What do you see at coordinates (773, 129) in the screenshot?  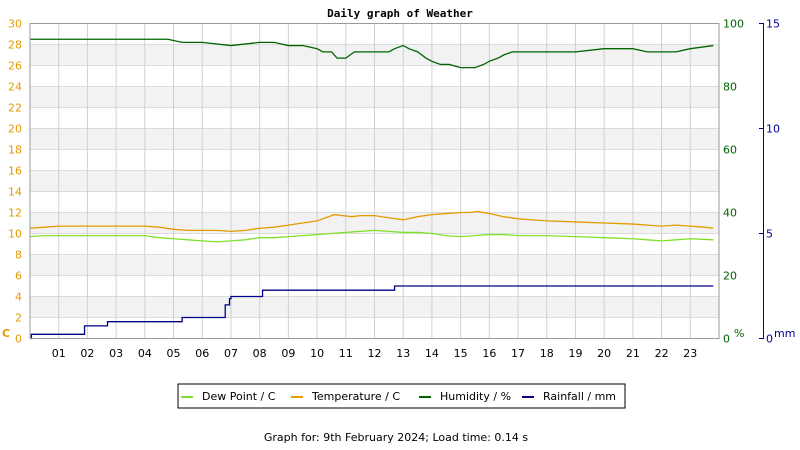 I see `rainfall-tick-label: 10` at bounding box center [773, 129].